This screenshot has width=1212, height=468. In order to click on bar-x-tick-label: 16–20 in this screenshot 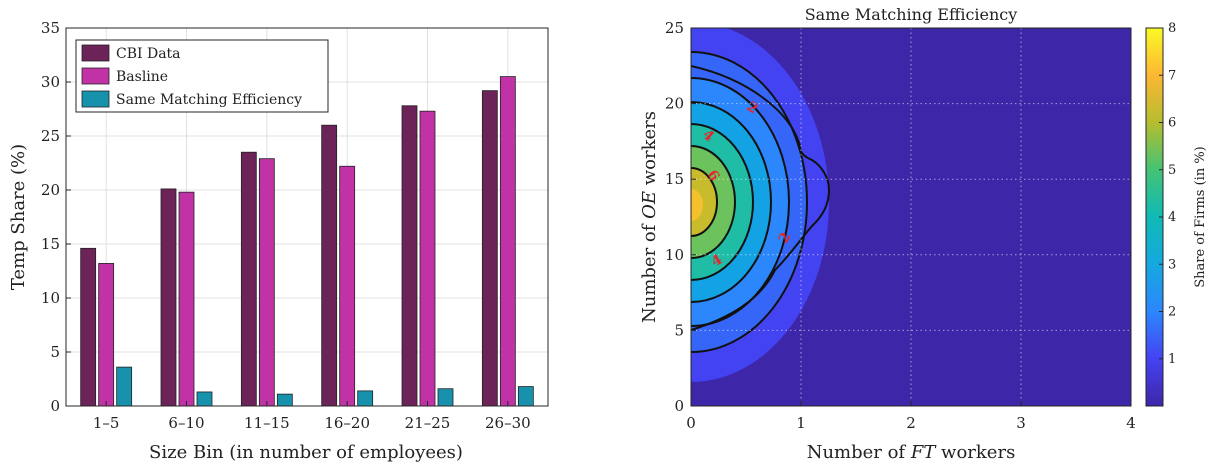, I will do `click(347, 423)`.